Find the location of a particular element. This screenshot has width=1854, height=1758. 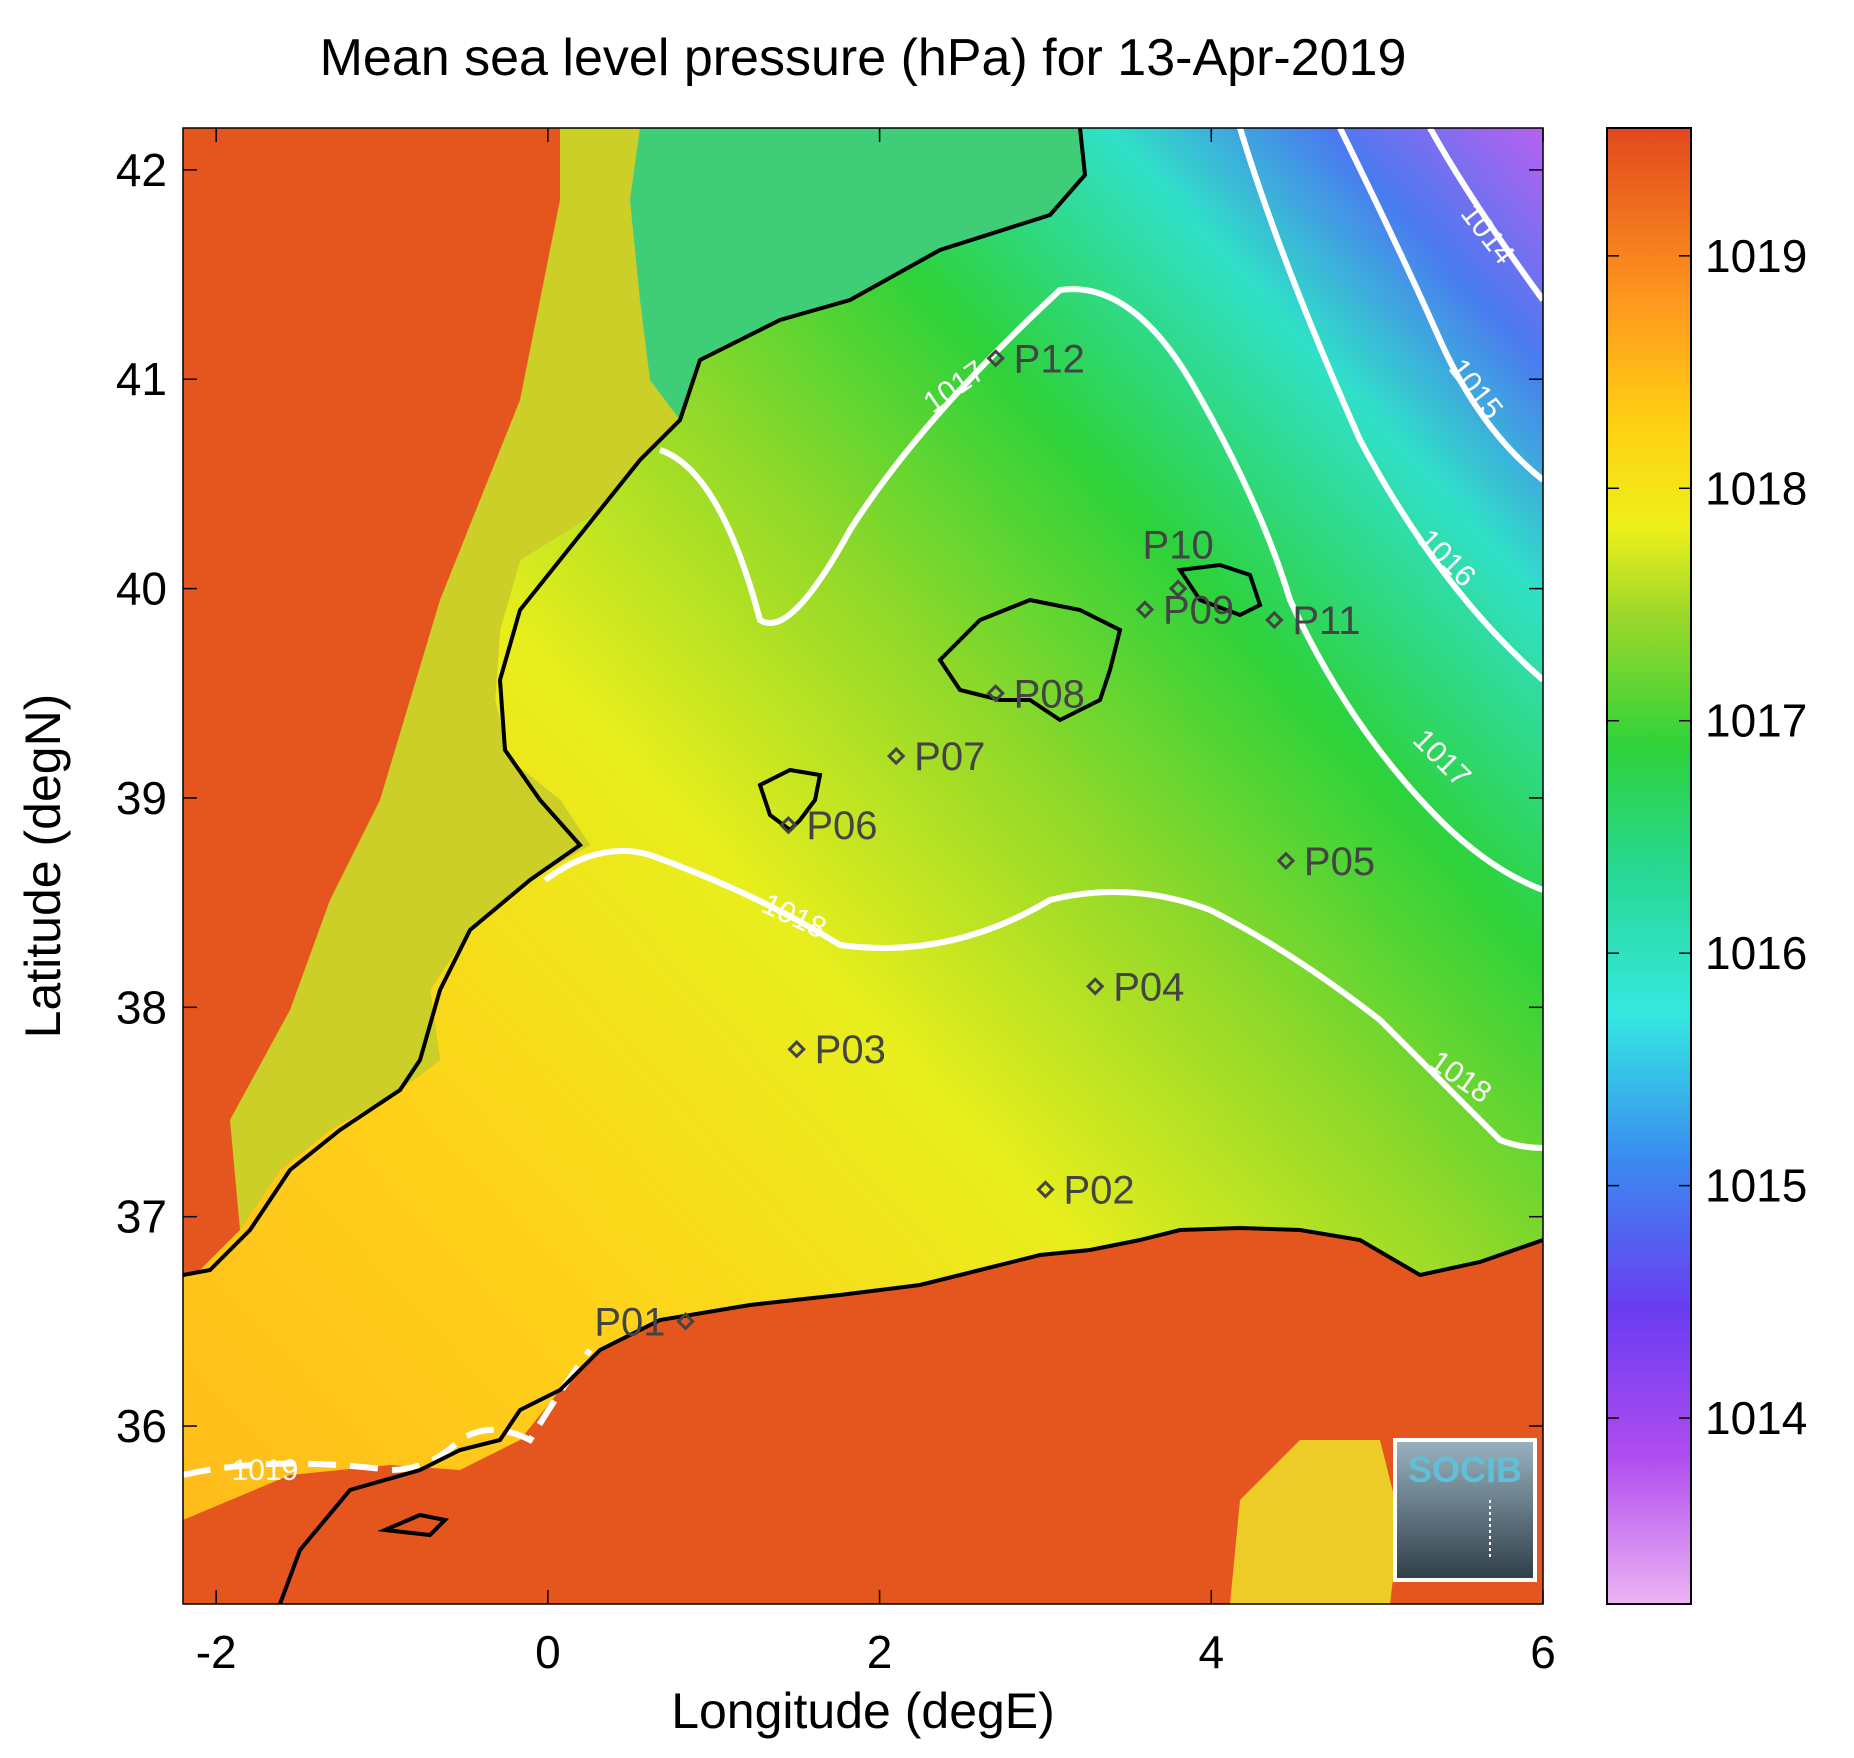

station-label: P10 is located at coordinates (1178, 546).